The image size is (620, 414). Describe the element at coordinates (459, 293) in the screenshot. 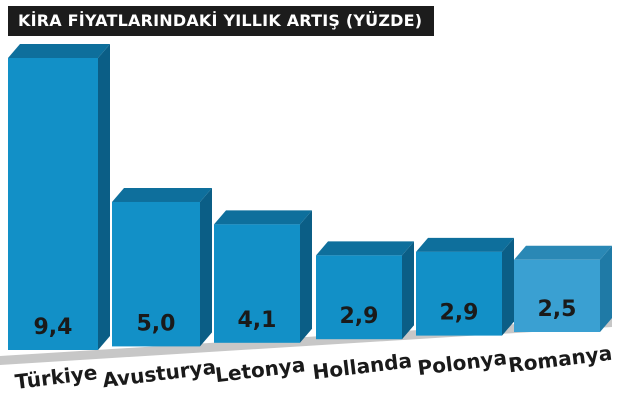

I see `bar-front-polonya` at that location.